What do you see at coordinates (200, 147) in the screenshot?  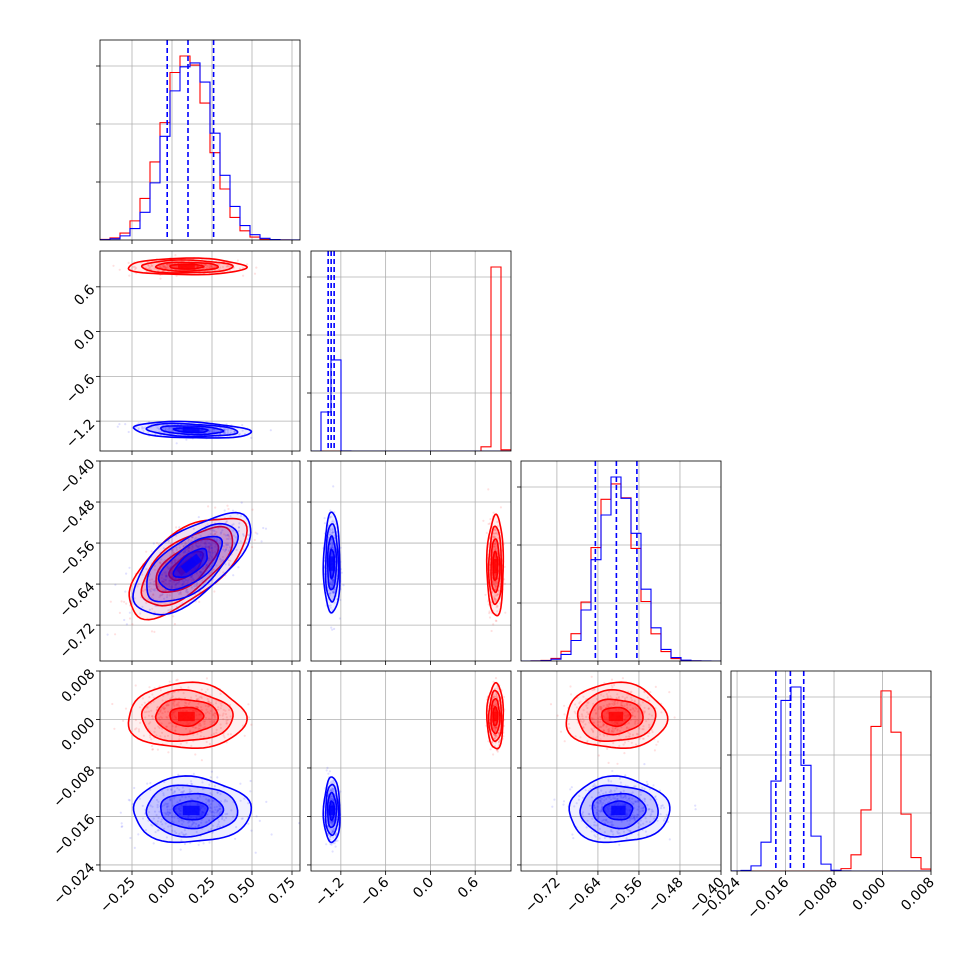 I see `hist-red-series` at bounding box center [200, 147].